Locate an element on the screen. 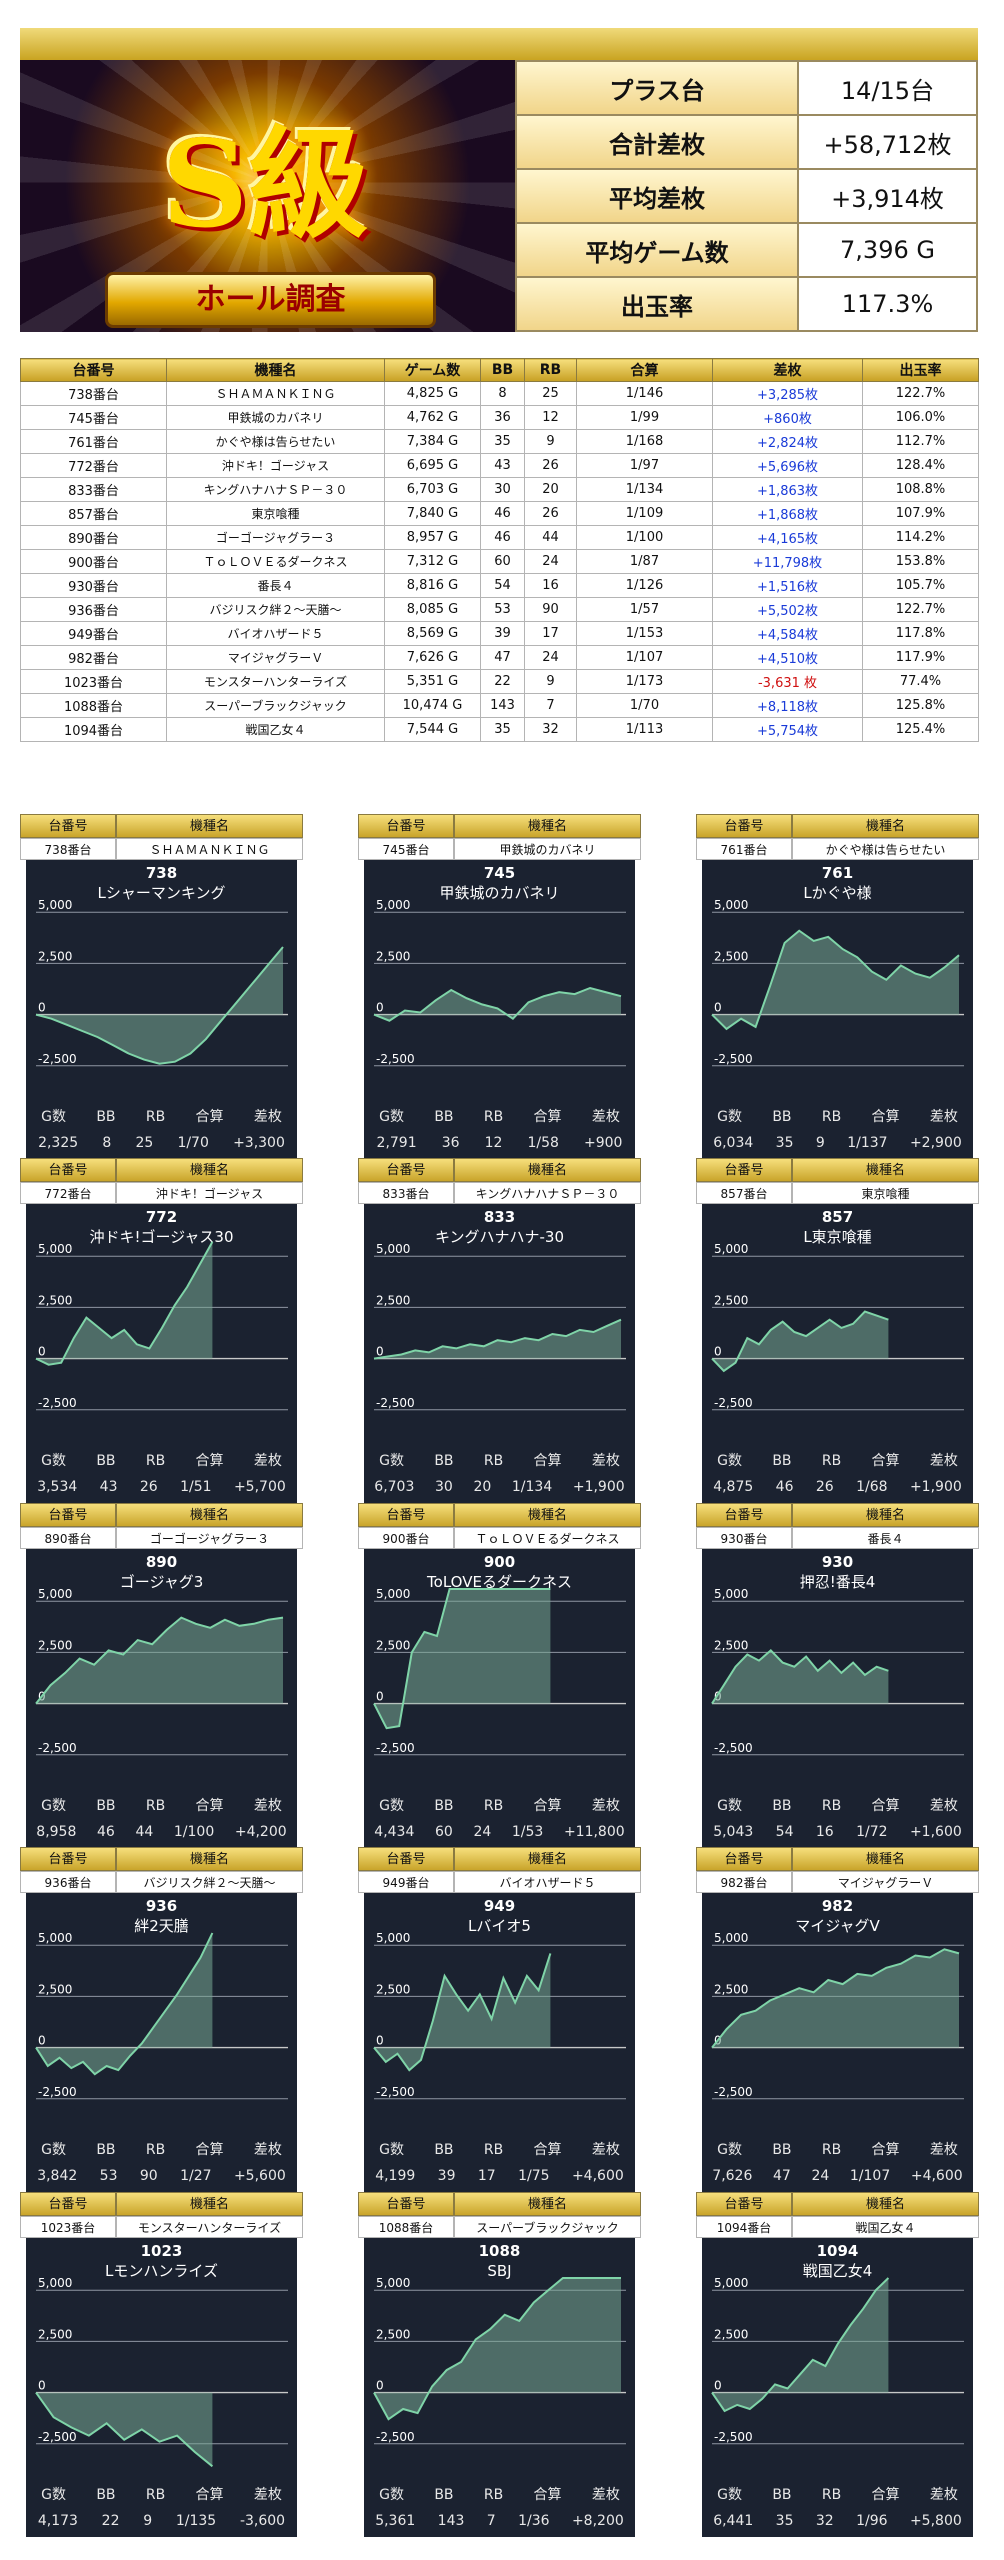 The height and width of the screenshot is (2560, 1004). table-cell: +2,824枚 is located at coordinates (787, 441).